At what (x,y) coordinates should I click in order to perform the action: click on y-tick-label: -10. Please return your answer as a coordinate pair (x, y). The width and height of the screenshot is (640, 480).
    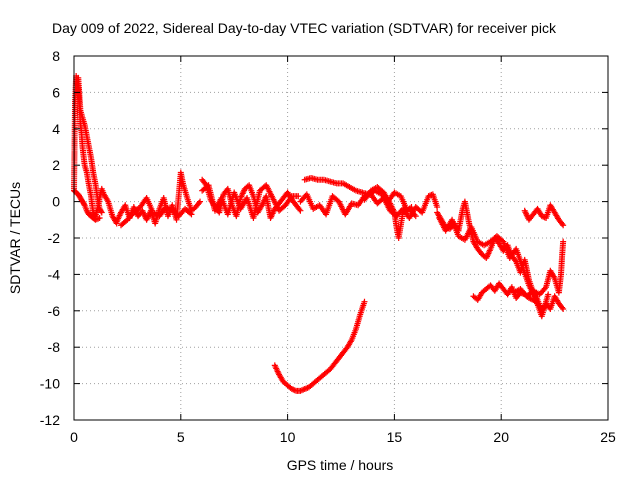
    Looking at the image, I should click on (50, 384).